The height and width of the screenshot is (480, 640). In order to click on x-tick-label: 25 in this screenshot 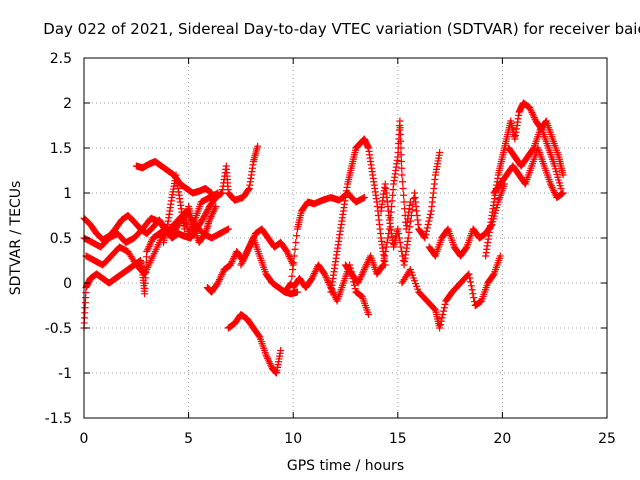, I will do `click(607, 439)`.